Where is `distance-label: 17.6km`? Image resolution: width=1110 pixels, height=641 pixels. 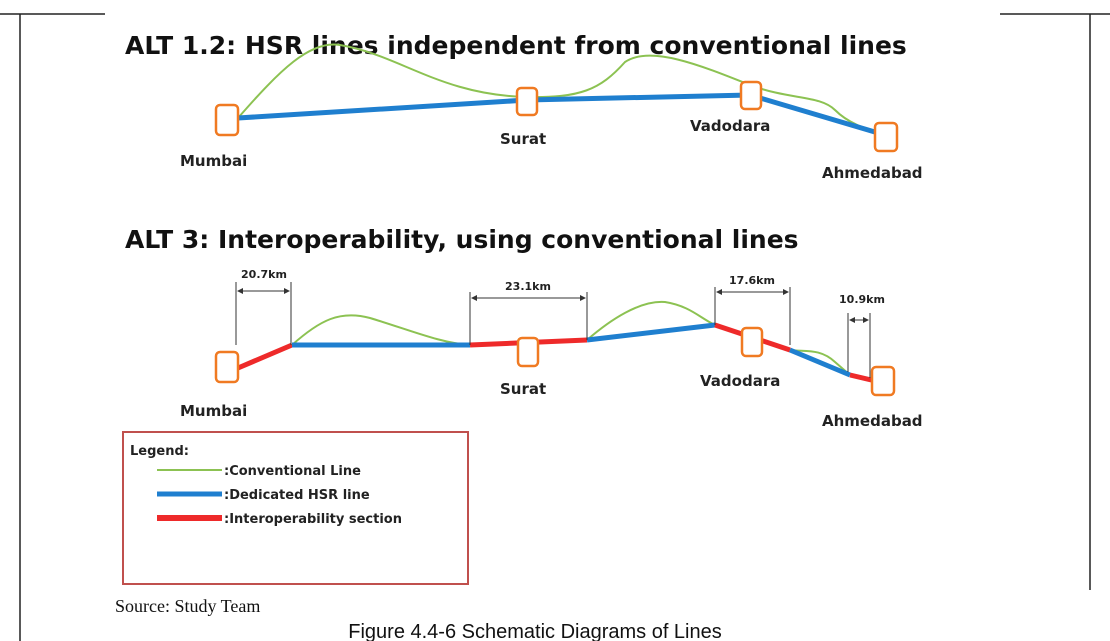
distance-label: 17.6km is located at coordinates (752, 280).